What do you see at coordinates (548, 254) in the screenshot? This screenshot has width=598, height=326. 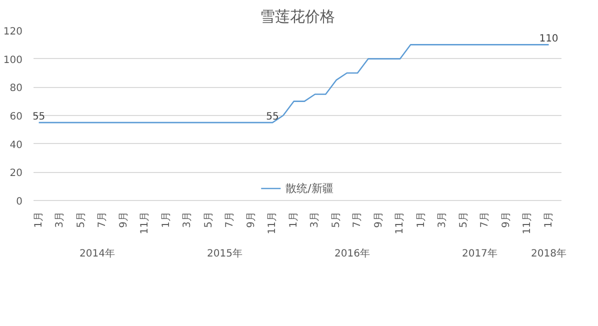 I see `text: 2018年` at bounding box center [548, 254].